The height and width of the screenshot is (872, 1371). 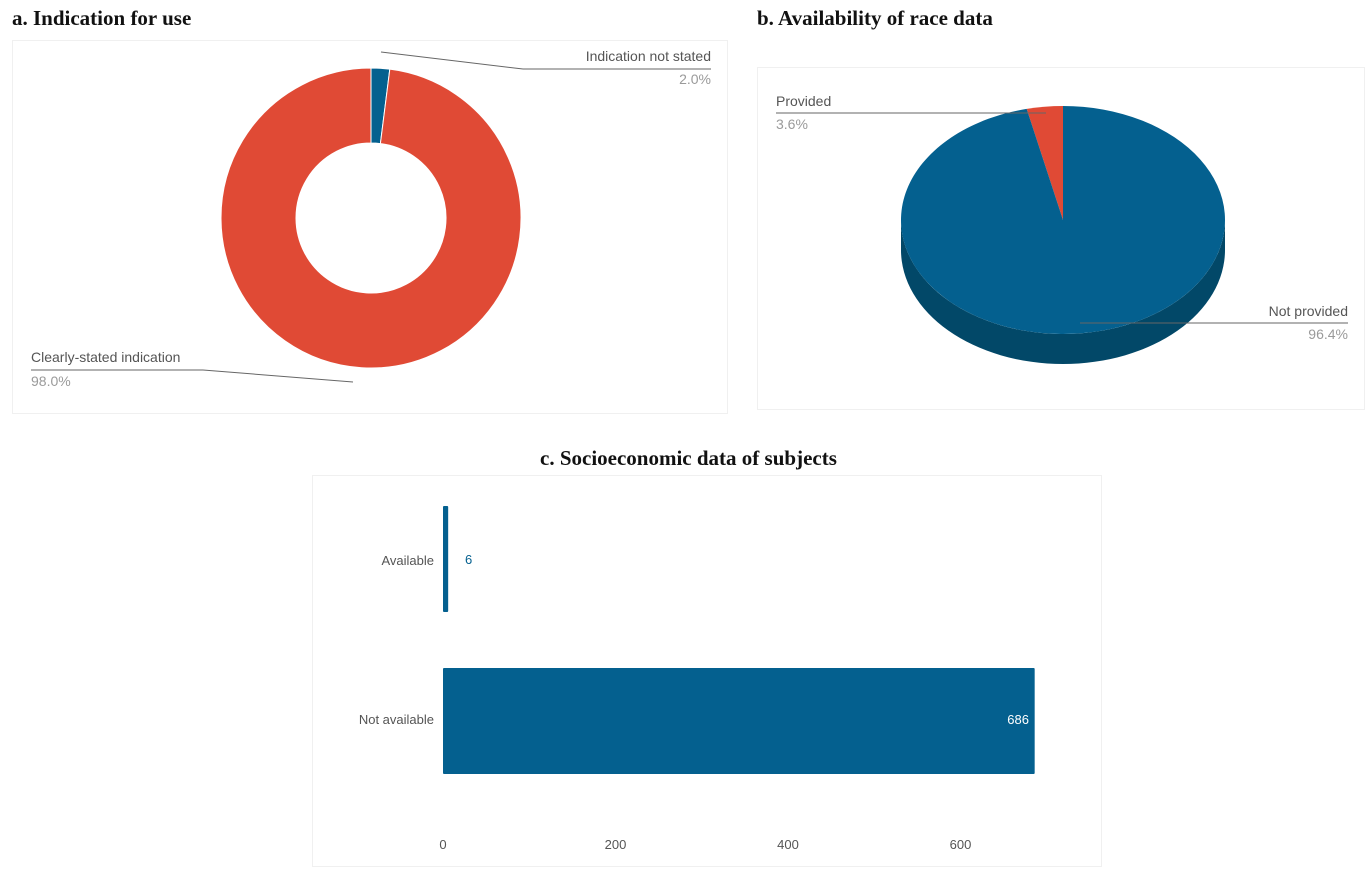 What do you see at coordinates (442, 844) in the screenshot?
I see `x-tick-label-0: 0` at bounding box center [442, 844].